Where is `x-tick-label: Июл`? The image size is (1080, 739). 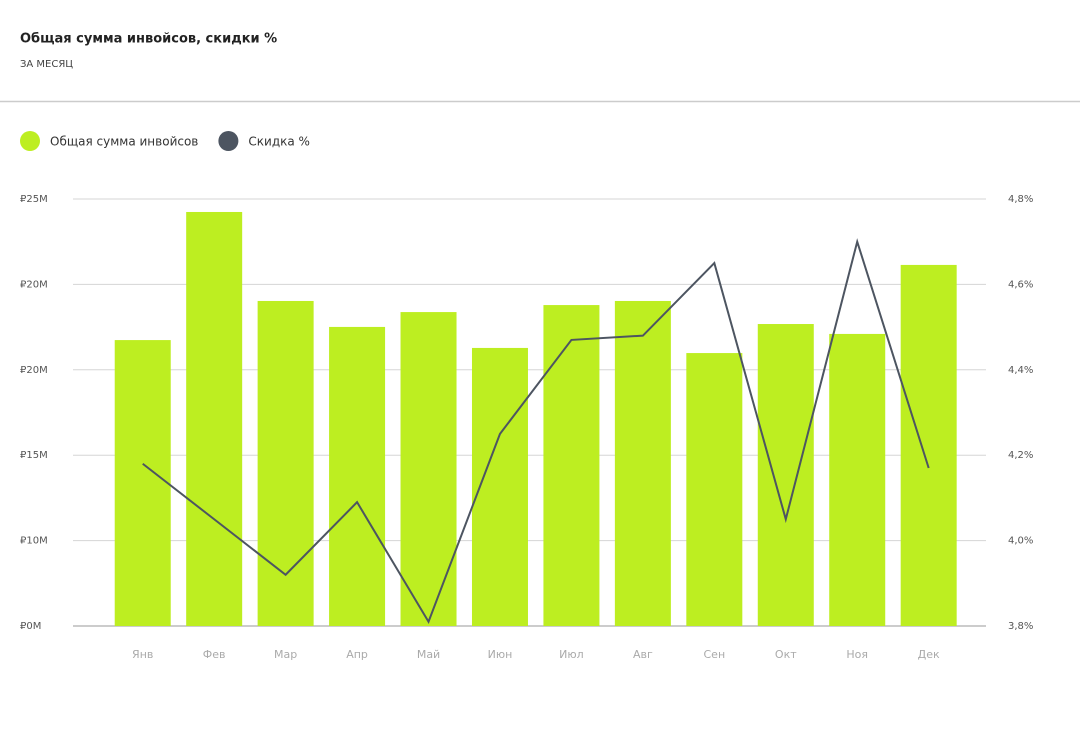
x-tick-label: Июл is located at coordinates (571, 654).